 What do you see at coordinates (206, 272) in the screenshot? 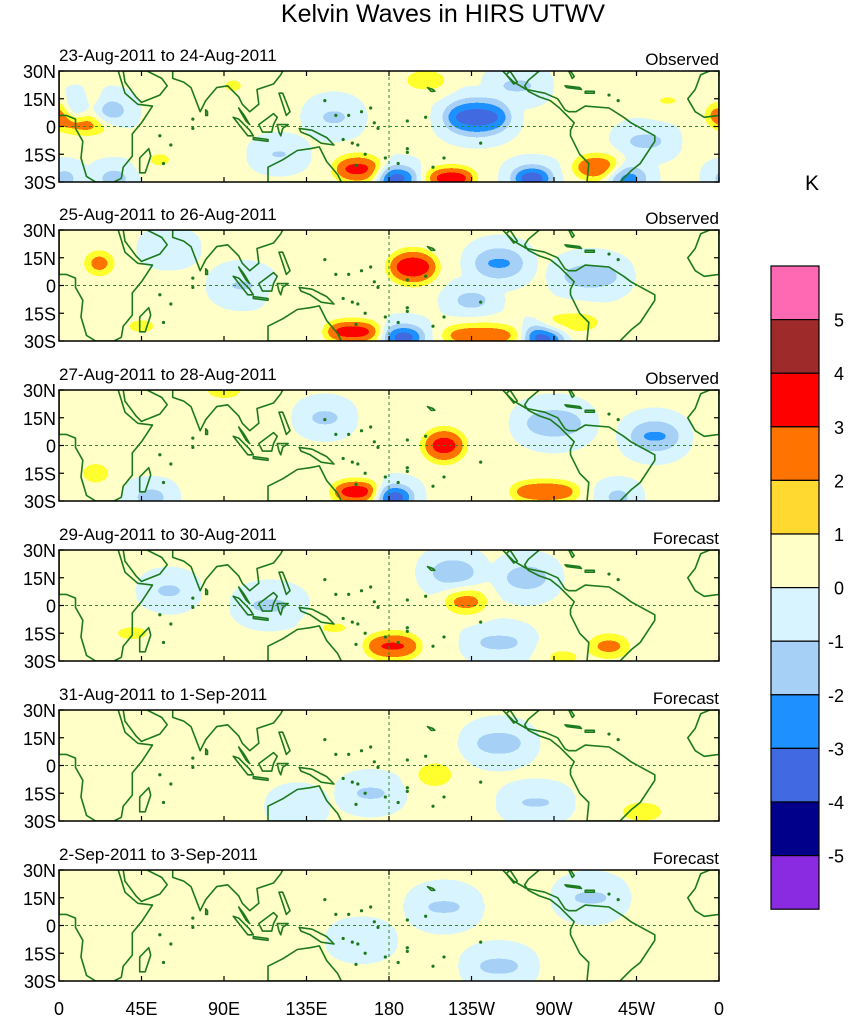
I see `land-sri-lanka` at bounding box center [206, 272].